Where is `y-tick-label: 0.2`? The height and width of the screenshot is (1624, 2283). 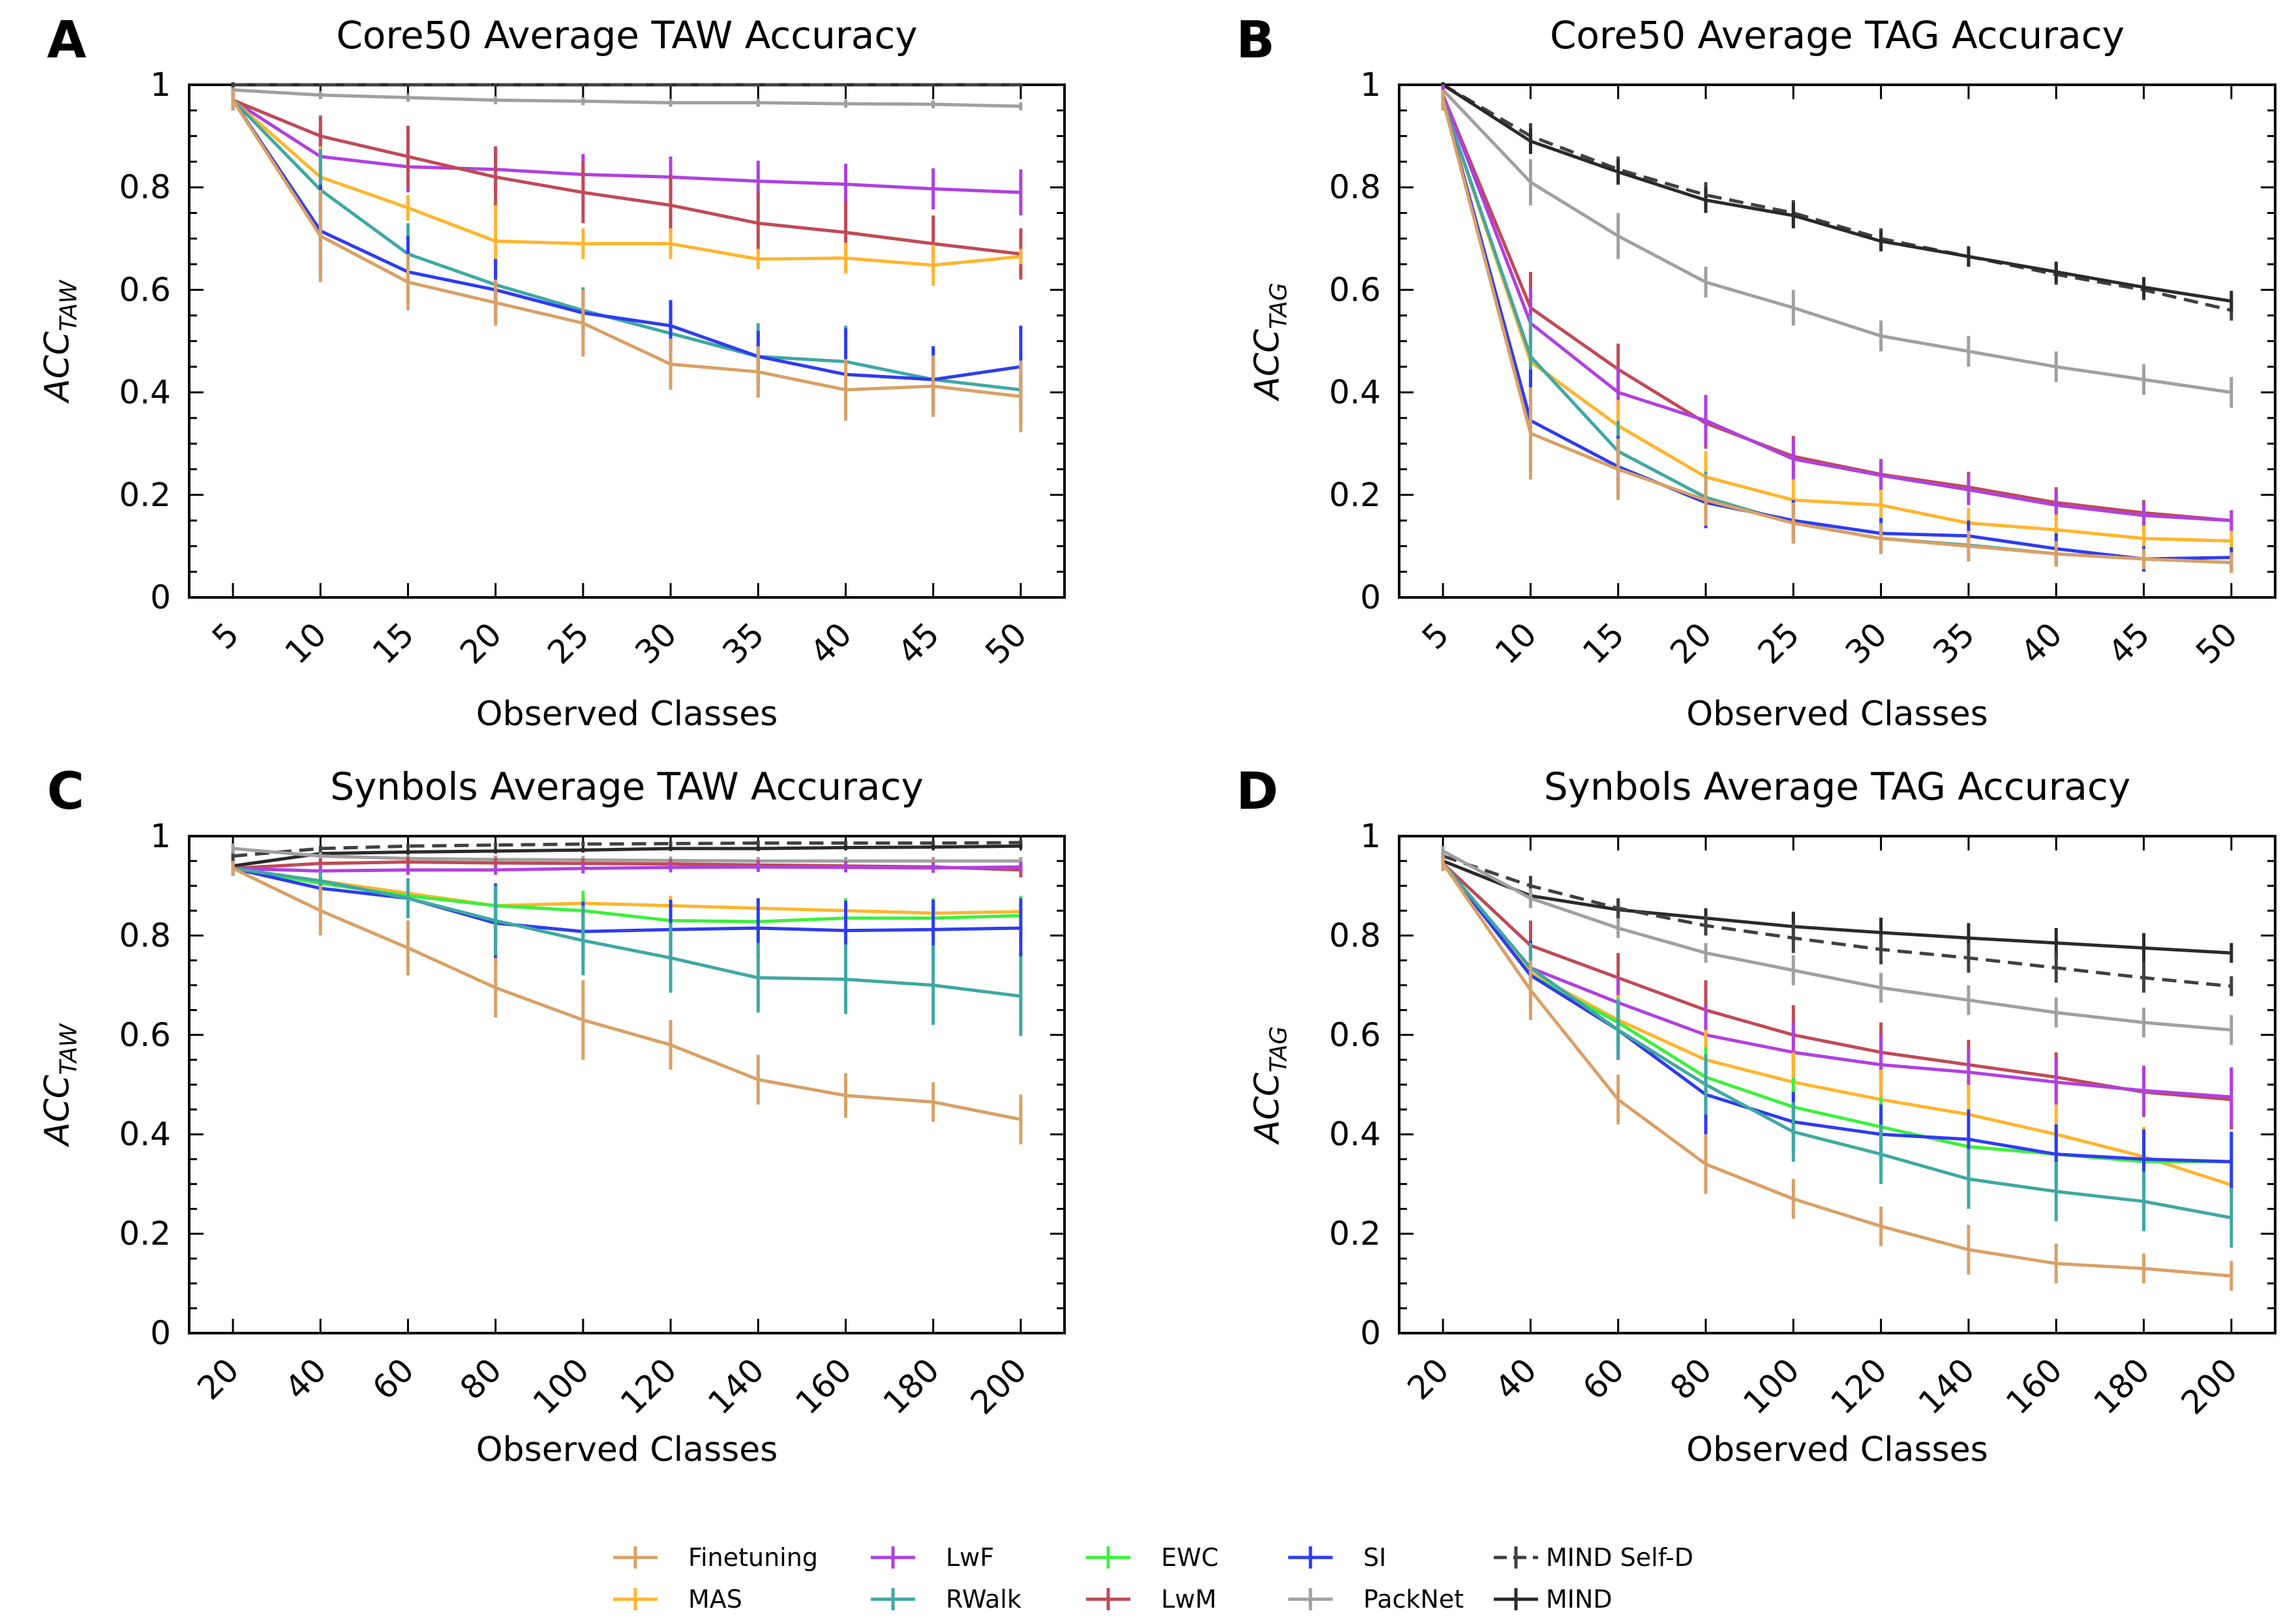 y-tick-label: 0.2 is located at coordinates (145, 495).